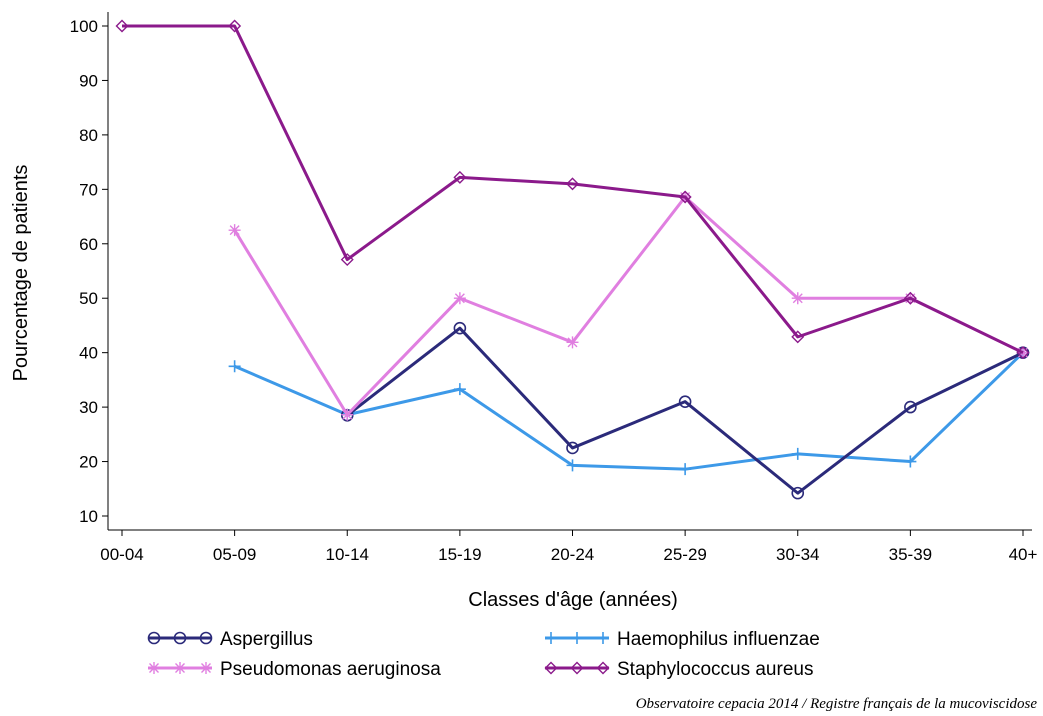  Describe the element at coordinates (459, 554) in the screenshot. I see `x-tick-label: 15-19` at that location.